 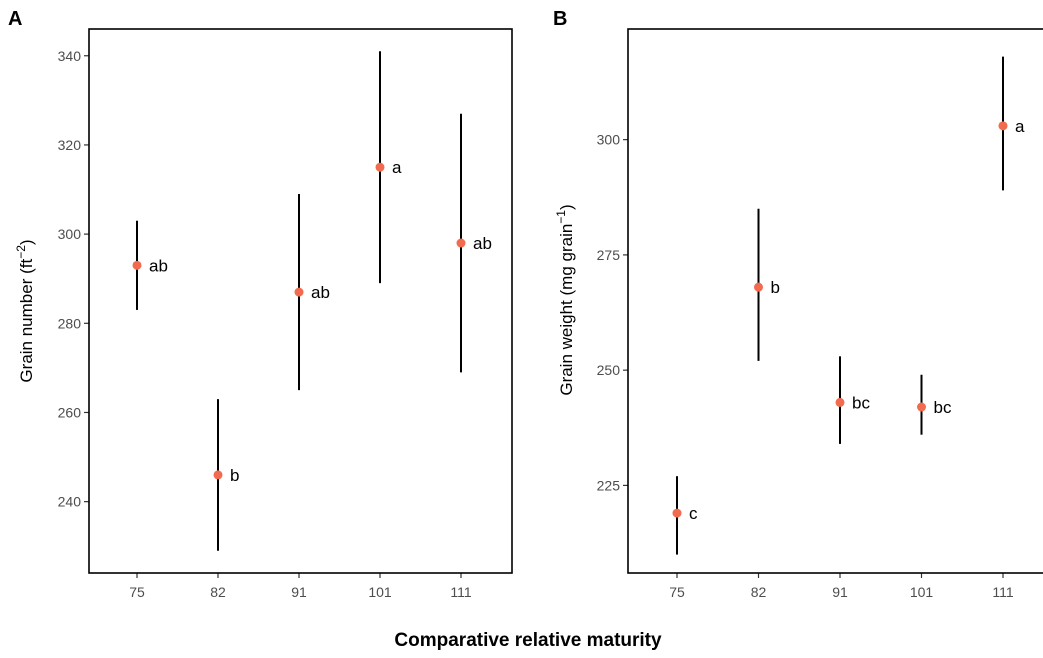 What do you see at coordinates (609, 370) in the screenshot?
I see `panel-b-y-tick-label: 250` at bounding box center [609, 370].